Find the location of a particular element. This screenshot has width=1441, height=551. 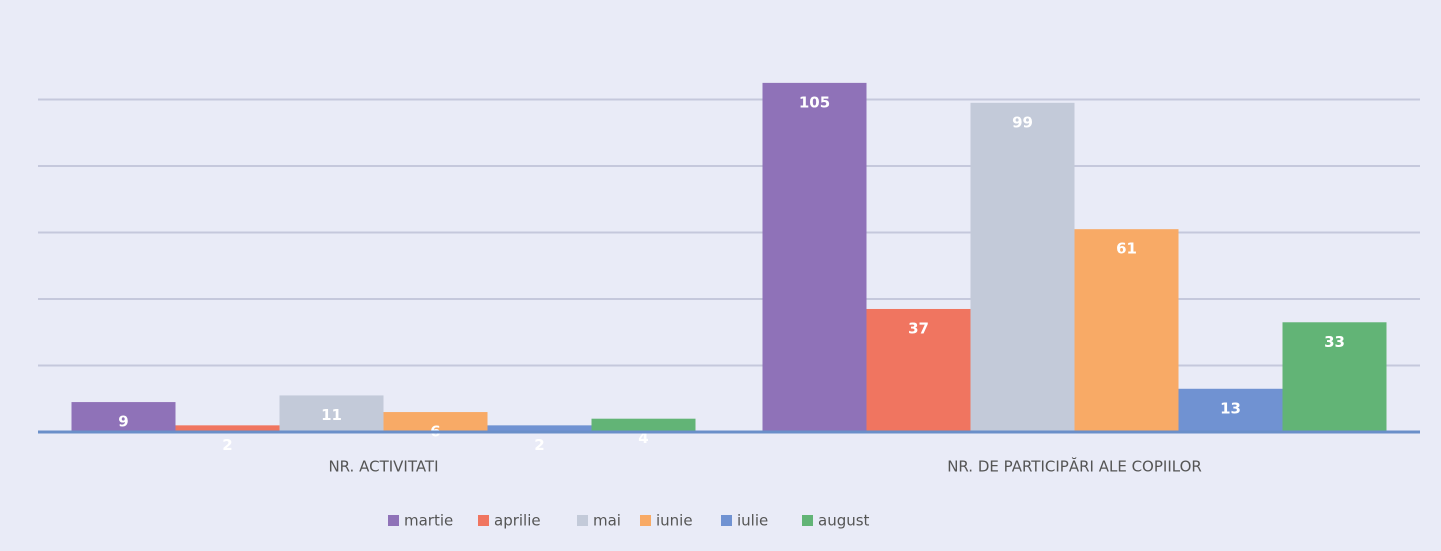

value-label: 61 is located at coordinates (1126, 249).